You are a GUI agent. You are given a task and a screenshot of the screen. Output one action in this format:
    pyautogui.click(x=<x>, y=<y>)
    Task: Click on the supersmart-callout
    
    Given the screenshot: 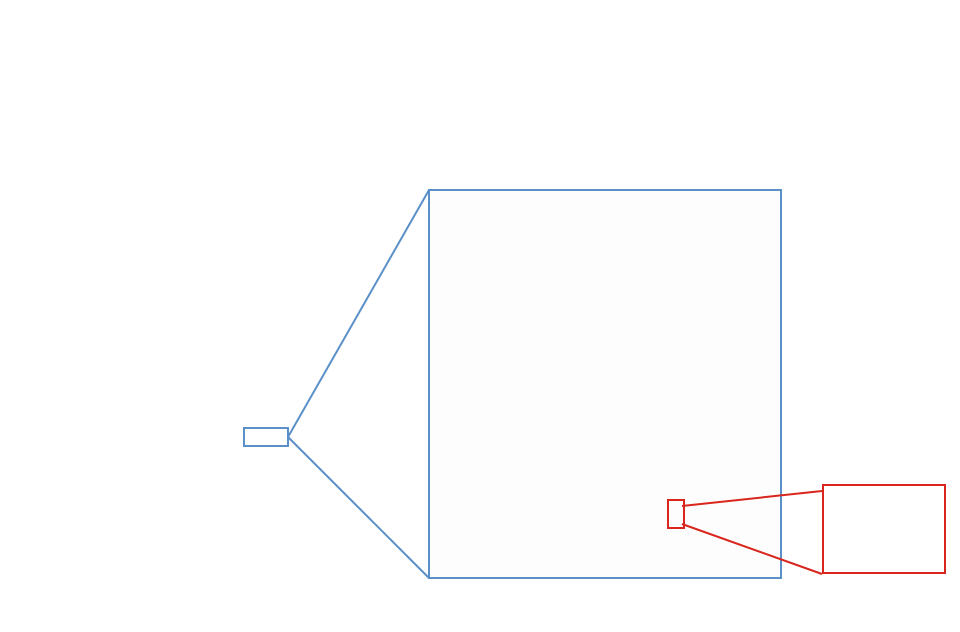 What is the action you would take?
    pyautogui.click(x=884, y=529)
    